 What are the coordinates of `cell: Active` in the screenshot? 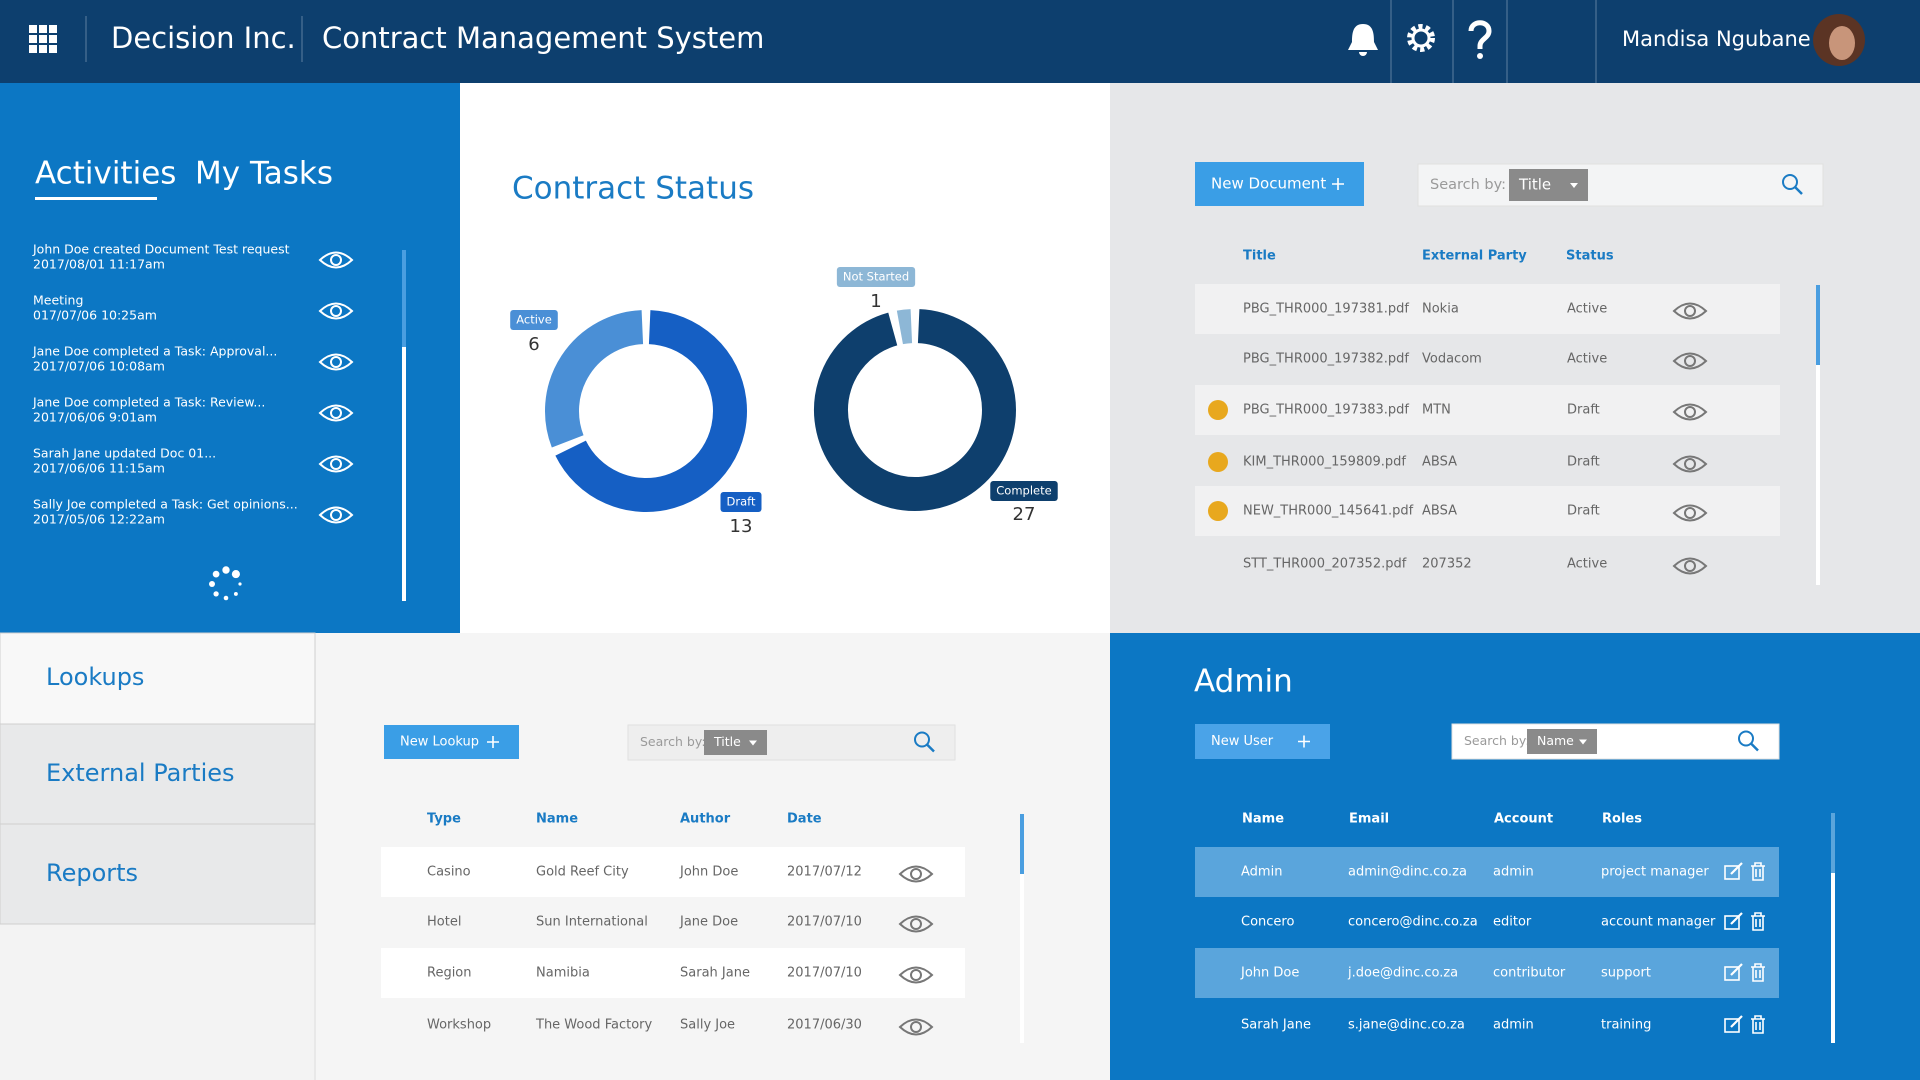 It's located at (1587, 309).